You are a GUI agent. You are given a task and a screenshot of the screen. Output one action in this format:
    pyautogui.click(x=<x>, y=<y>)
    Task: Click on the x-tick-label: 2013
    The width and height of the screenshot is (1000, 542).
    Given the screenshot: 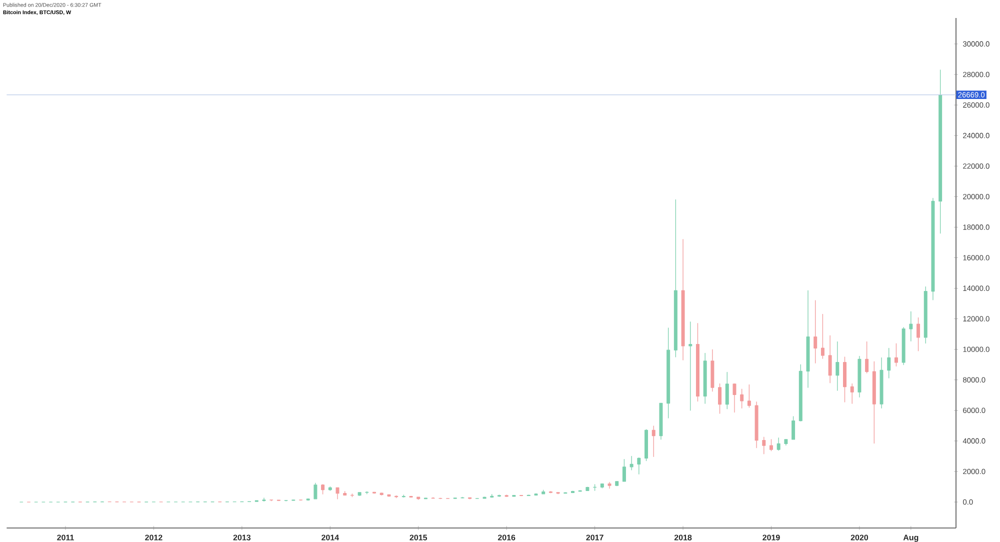 What is the action you would take?
    pyautogui.click(x=242, y=537)
    